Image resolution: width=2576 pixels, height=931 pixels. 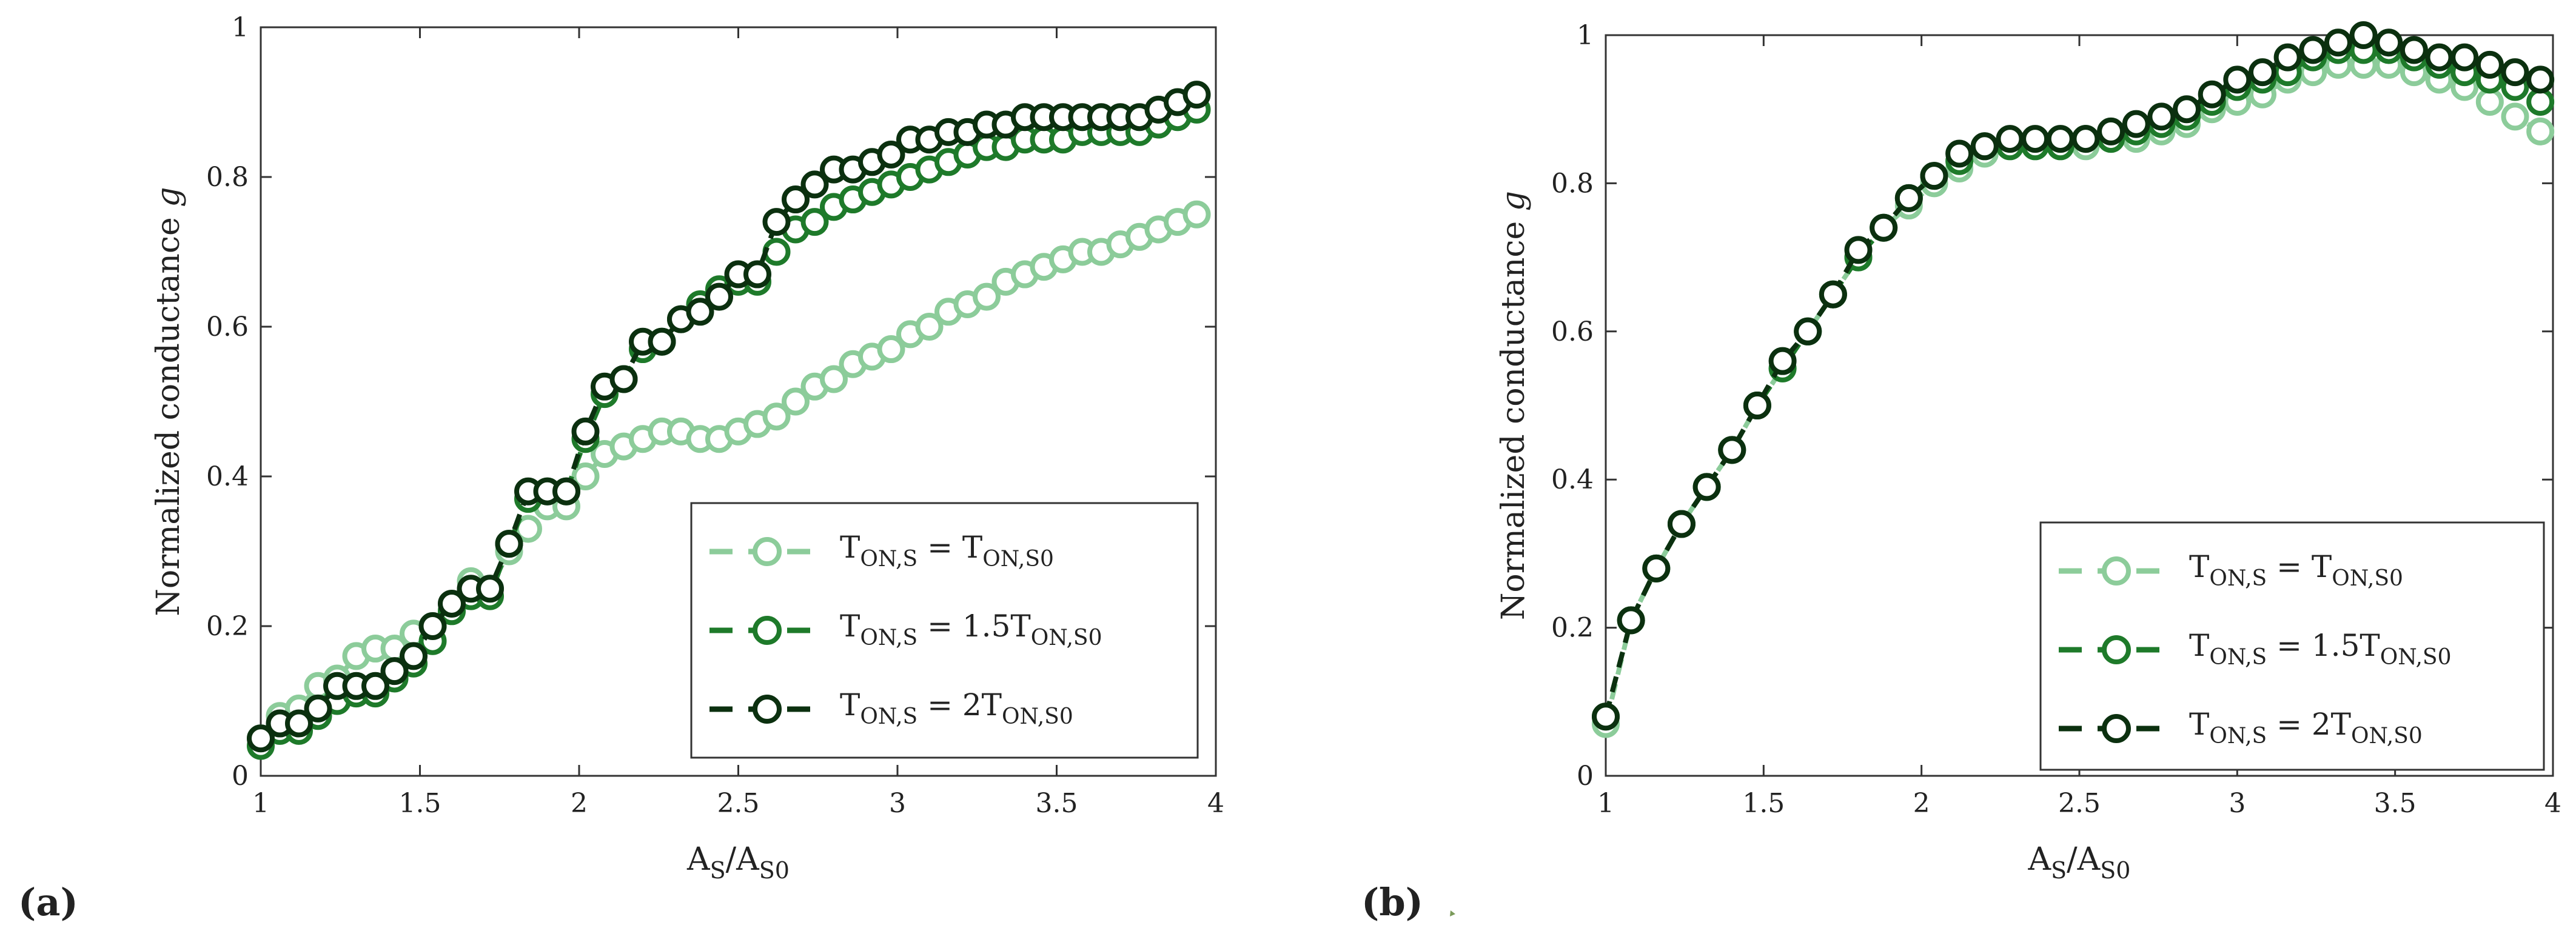 I want to click on x-tick-label: 4, so click(x=1215, y=803).